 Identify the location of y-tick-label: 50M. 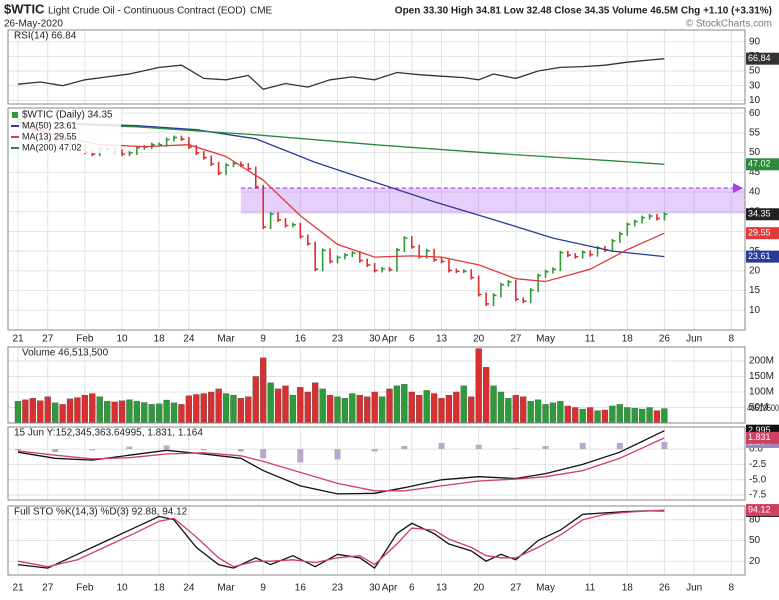
(758, 407).